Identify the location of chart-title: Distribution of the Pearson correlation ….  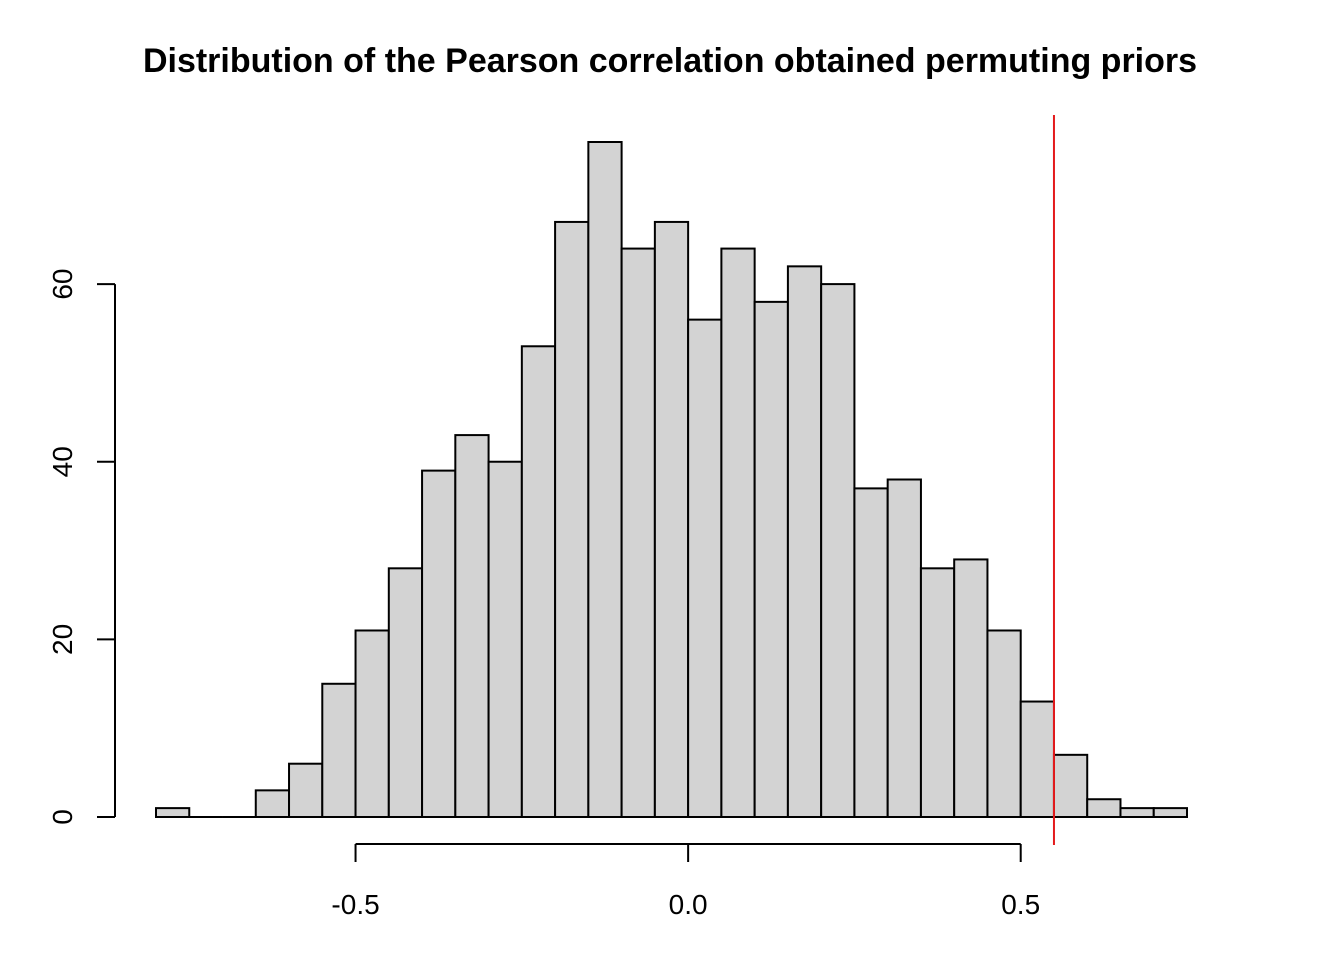
(670, 61).